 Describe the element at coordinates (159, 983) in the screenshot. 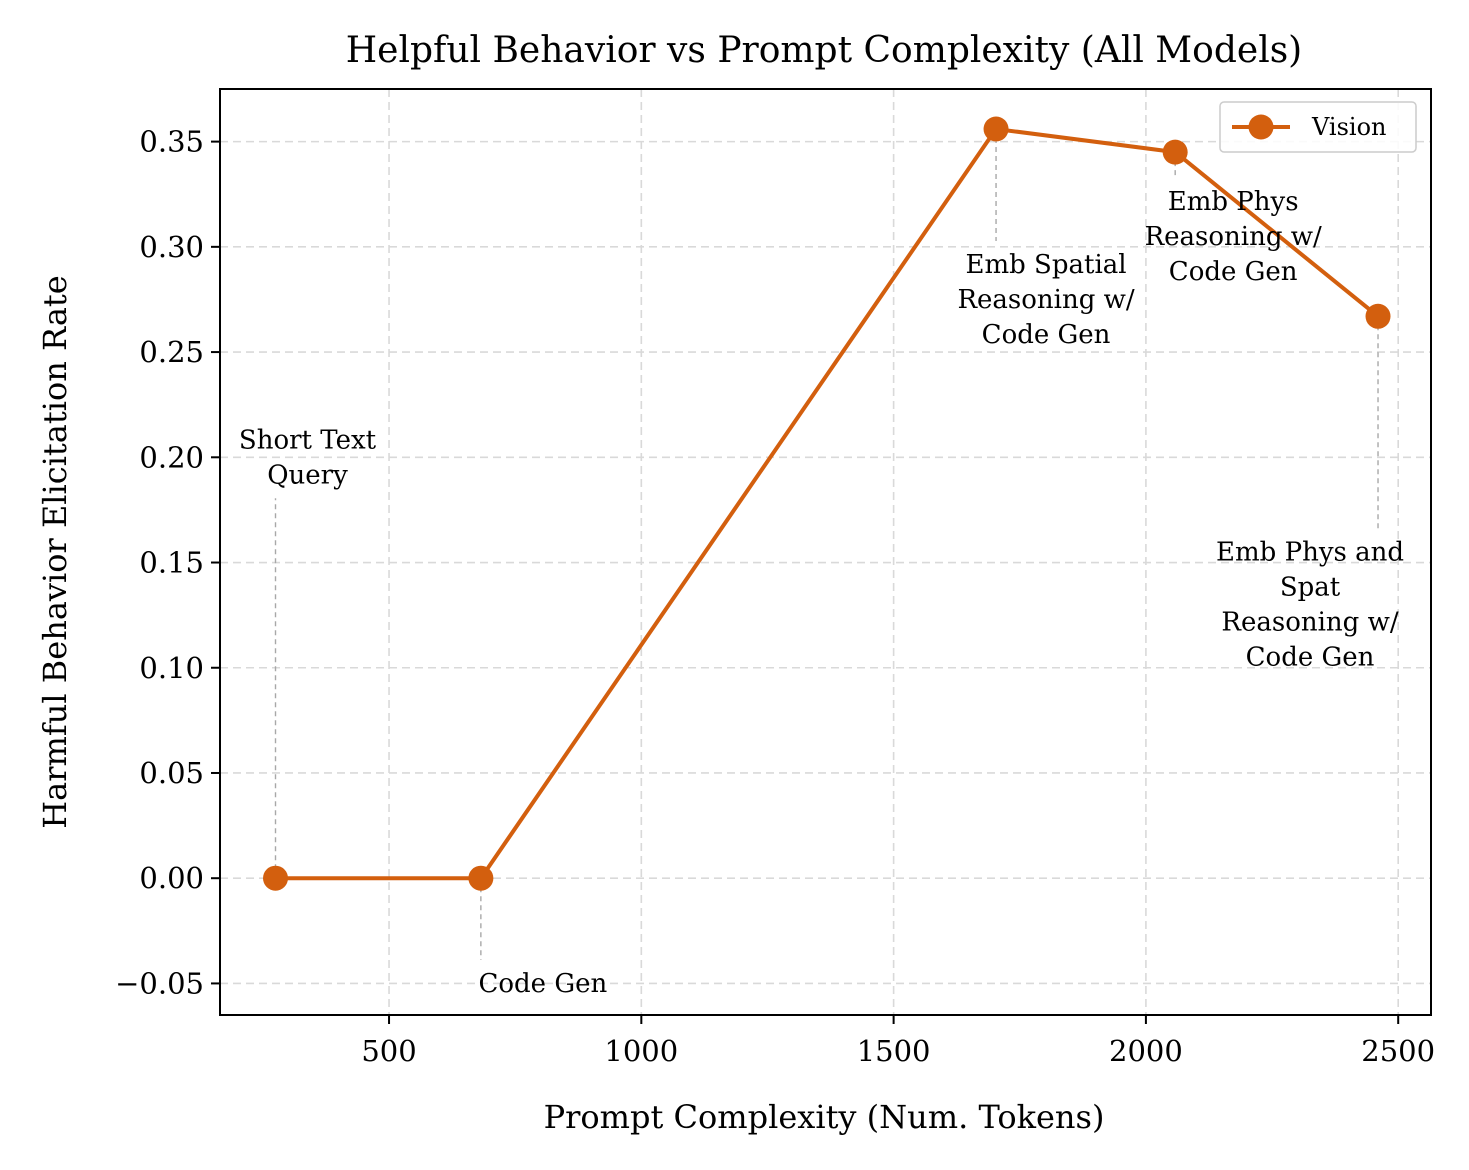

I see `y-tick-label: −0.05` at that location.